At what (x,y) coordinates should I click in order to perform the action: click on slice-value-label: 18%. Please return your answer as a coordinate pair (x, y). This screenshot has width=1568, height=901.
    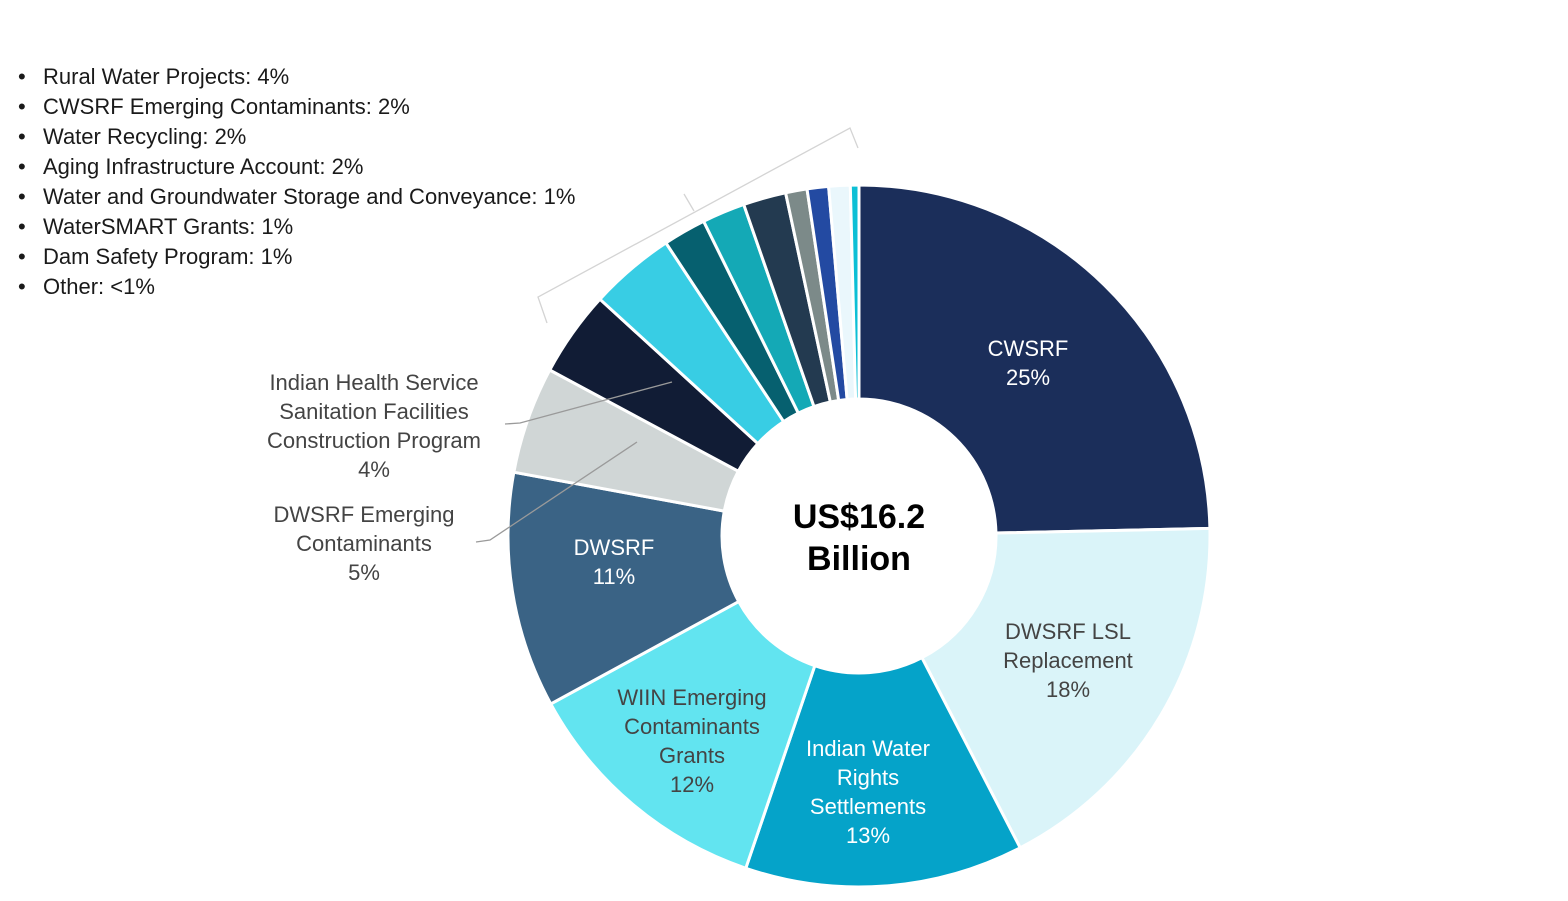
    Looking at the image, I should click on (1068, 689).